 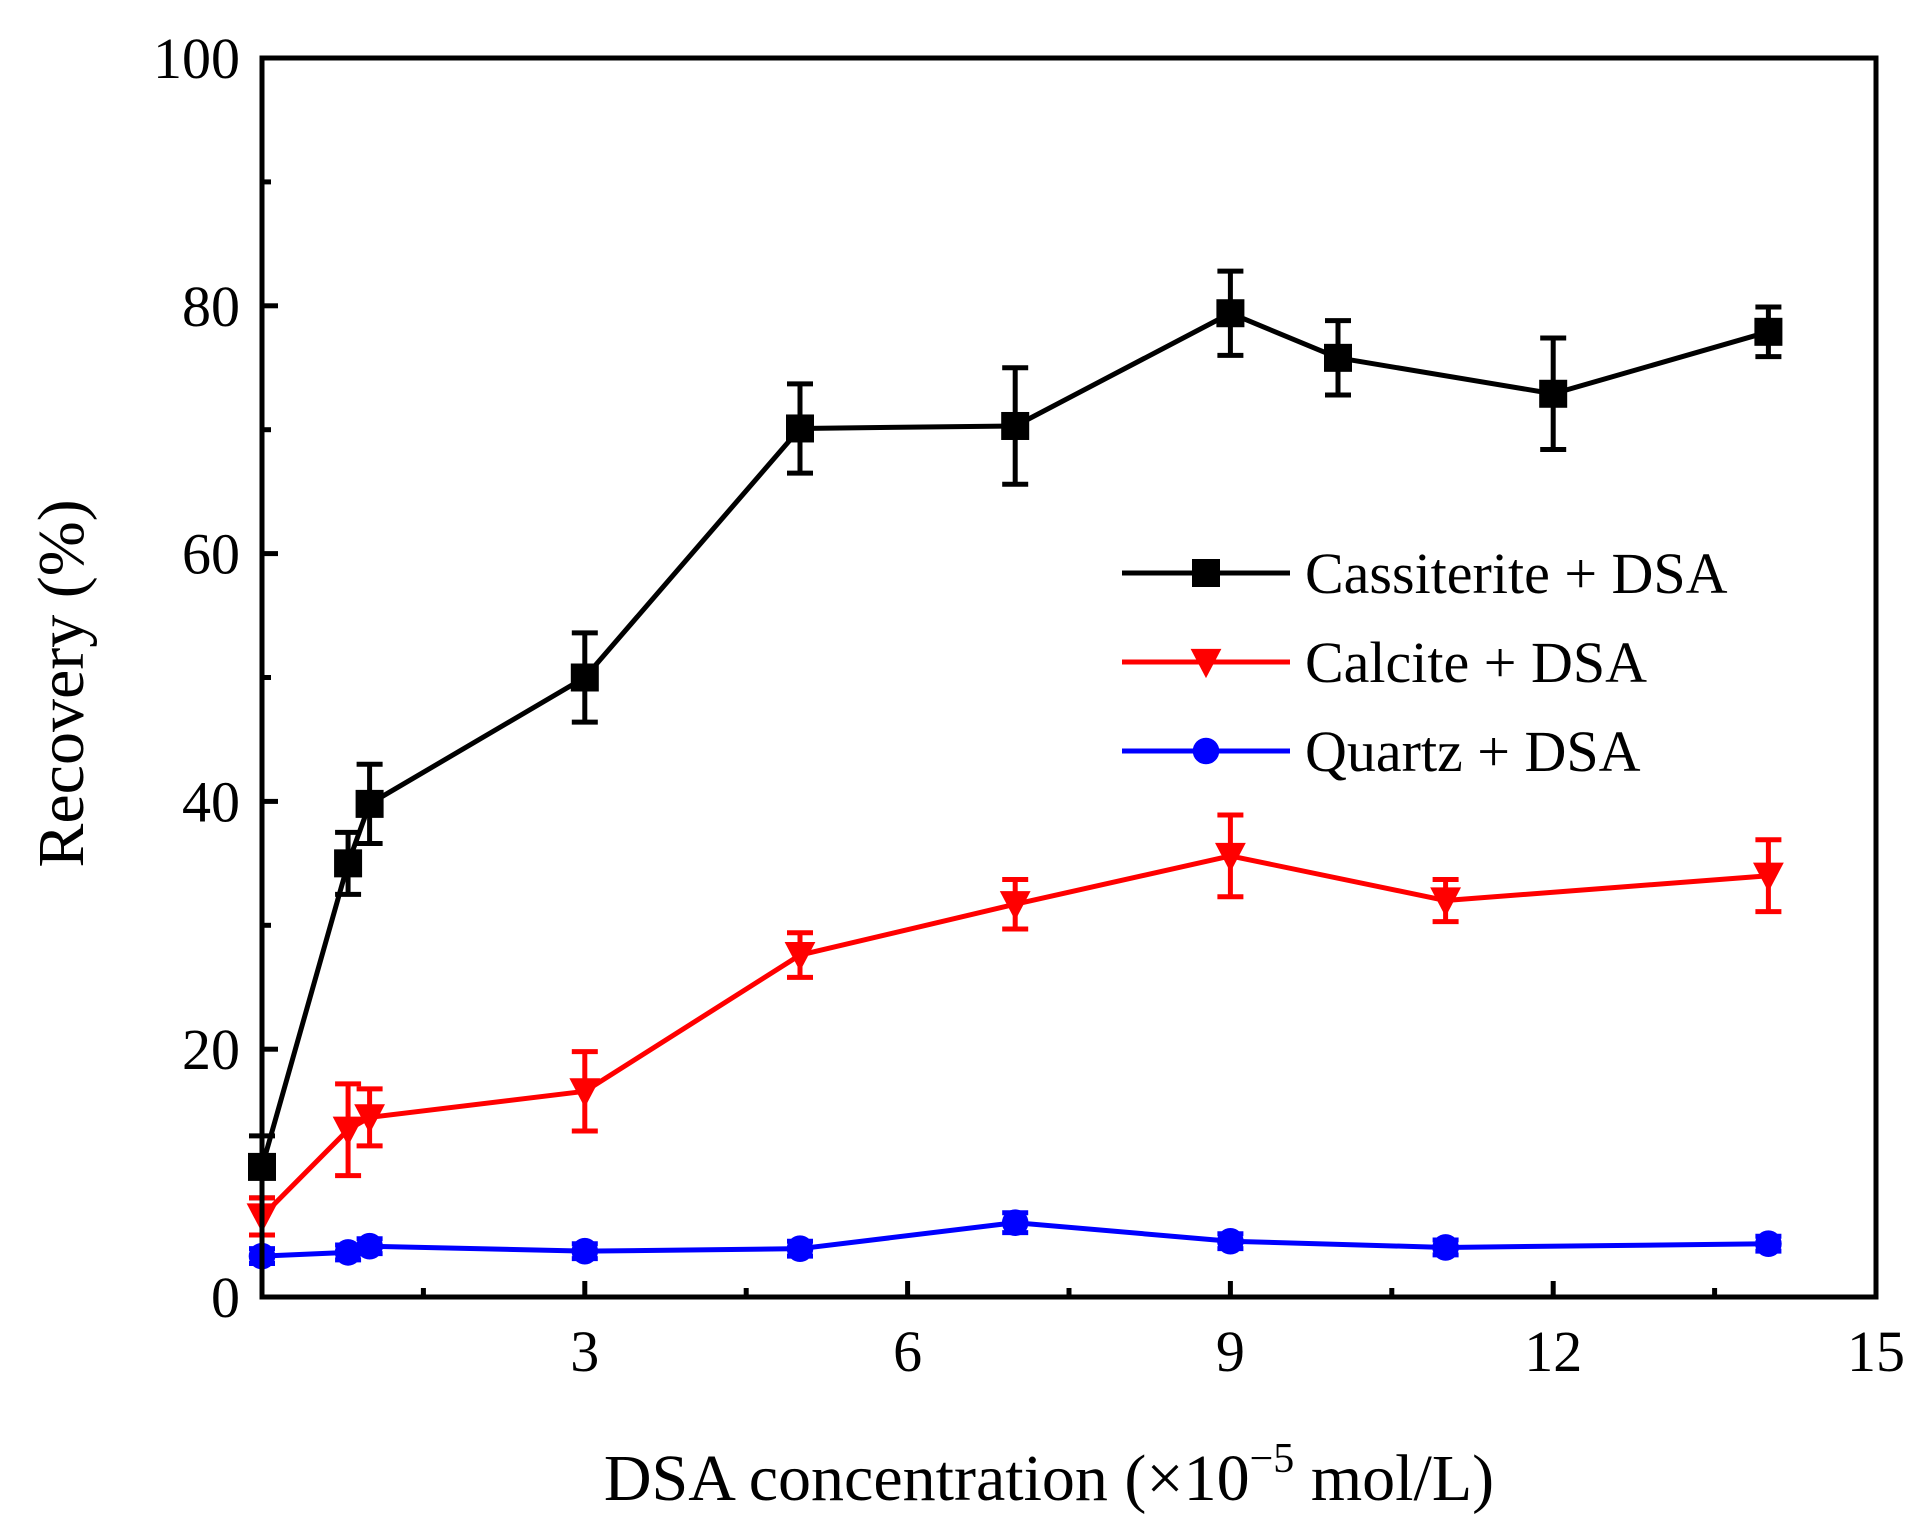 I want to click on series-quartz, so click(x=1015, y=1239).